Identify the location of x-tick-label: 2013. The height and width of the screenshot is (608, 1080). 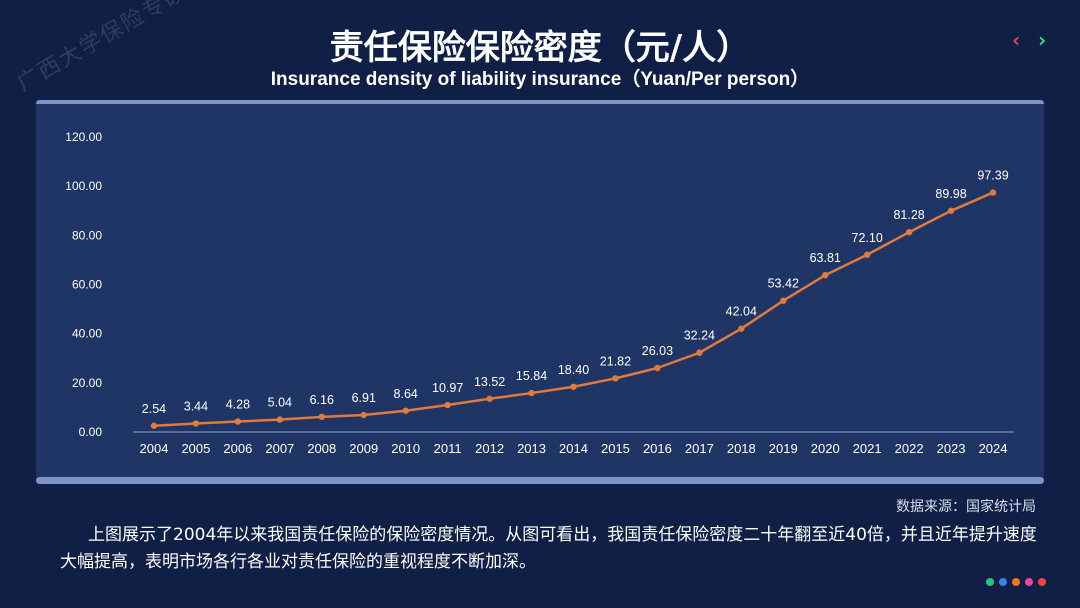
(531, 448).